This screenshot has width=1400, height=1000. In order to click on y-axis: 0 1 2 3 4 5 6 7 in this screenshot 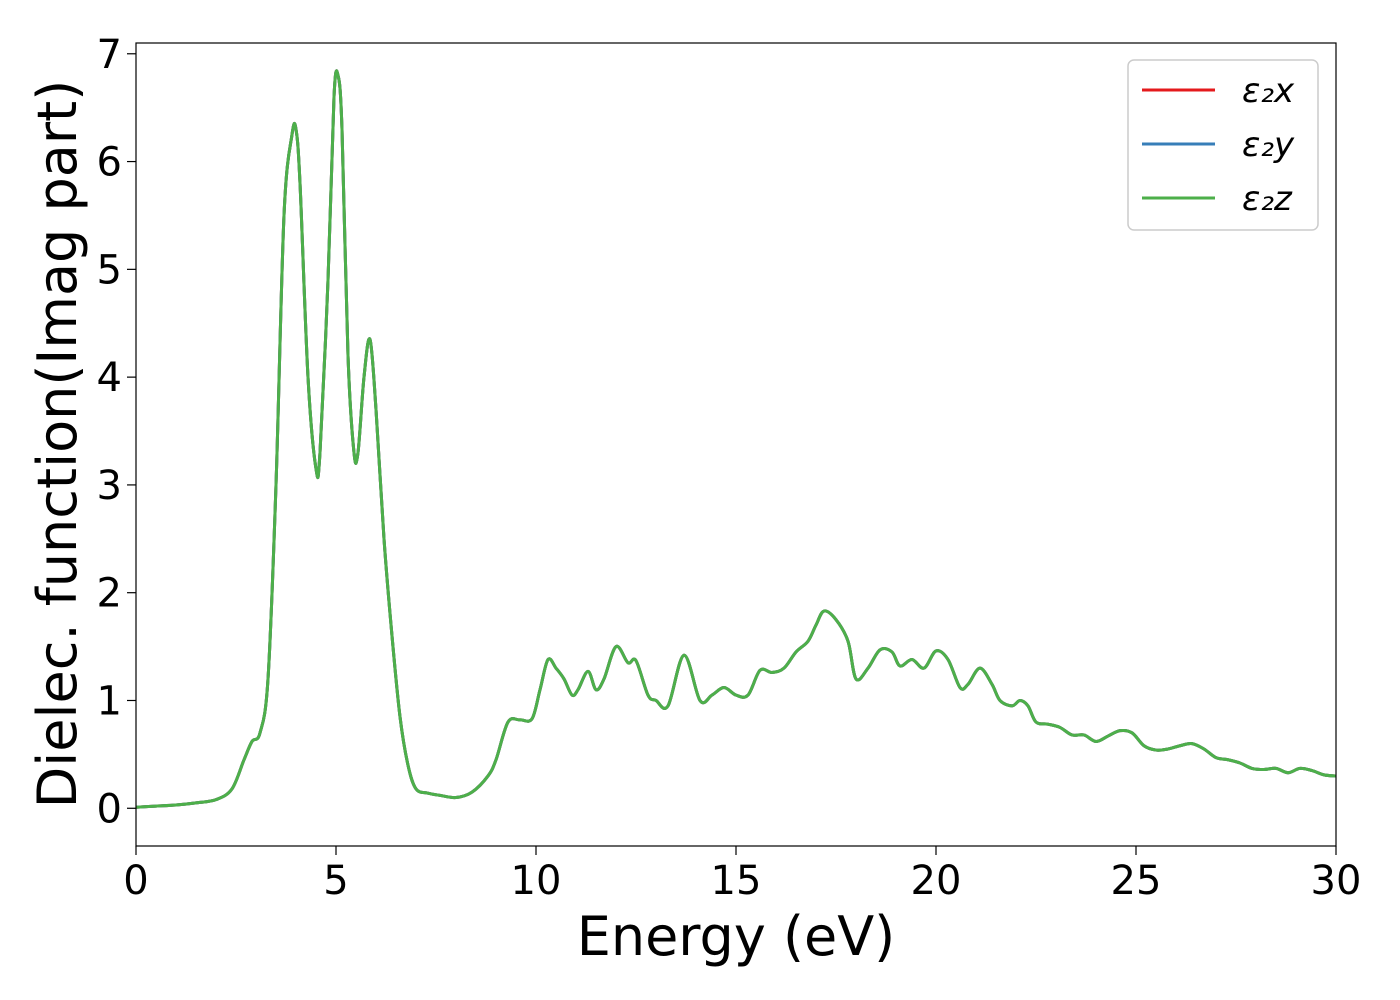, I will do `click(116, 432)`.